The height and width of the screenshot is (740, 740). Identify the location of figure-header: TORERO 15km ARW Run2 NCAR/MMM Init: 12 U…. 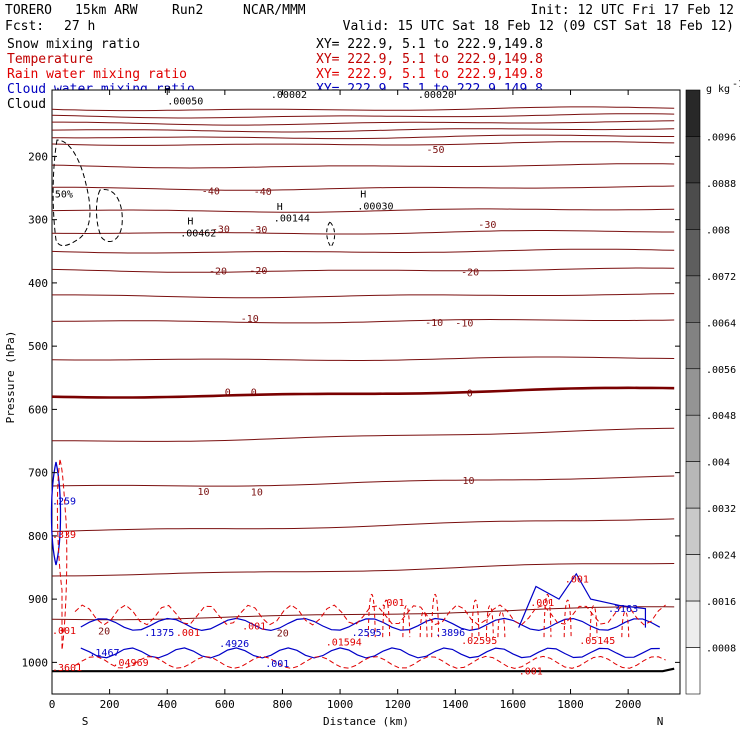
(369, 18).